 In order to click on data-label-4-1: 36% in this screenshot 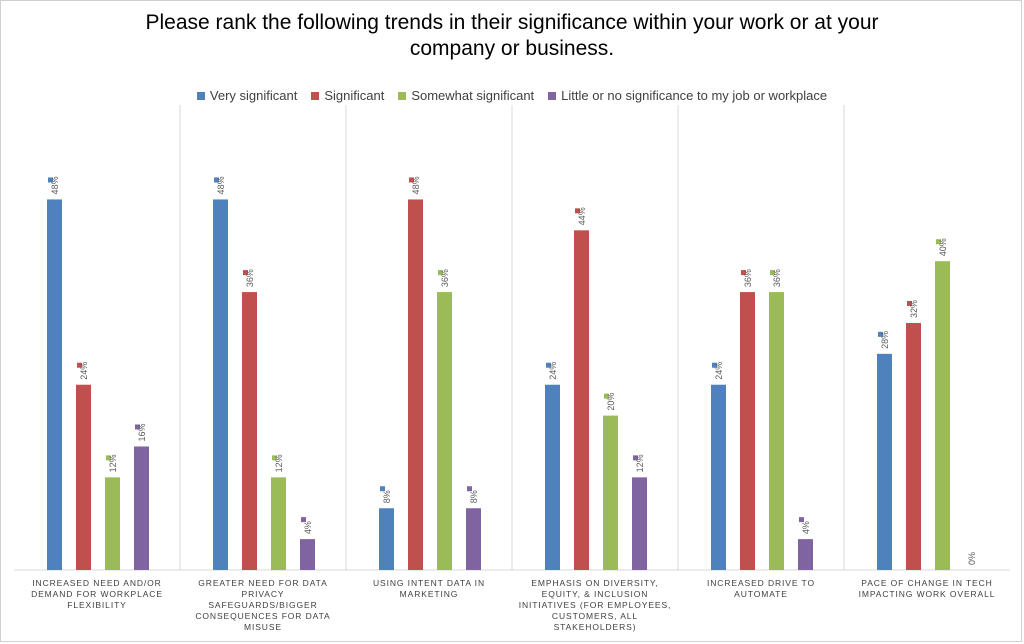, I will do `click(748, 278)`.